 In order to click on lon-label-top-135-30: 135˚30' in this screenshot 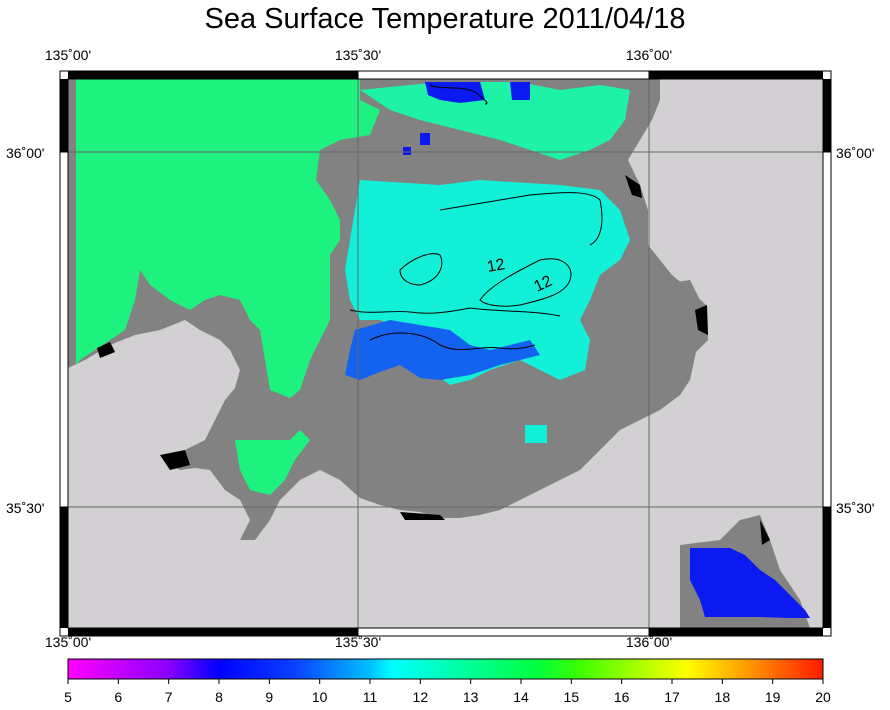, I will do `click(358, 55)`.